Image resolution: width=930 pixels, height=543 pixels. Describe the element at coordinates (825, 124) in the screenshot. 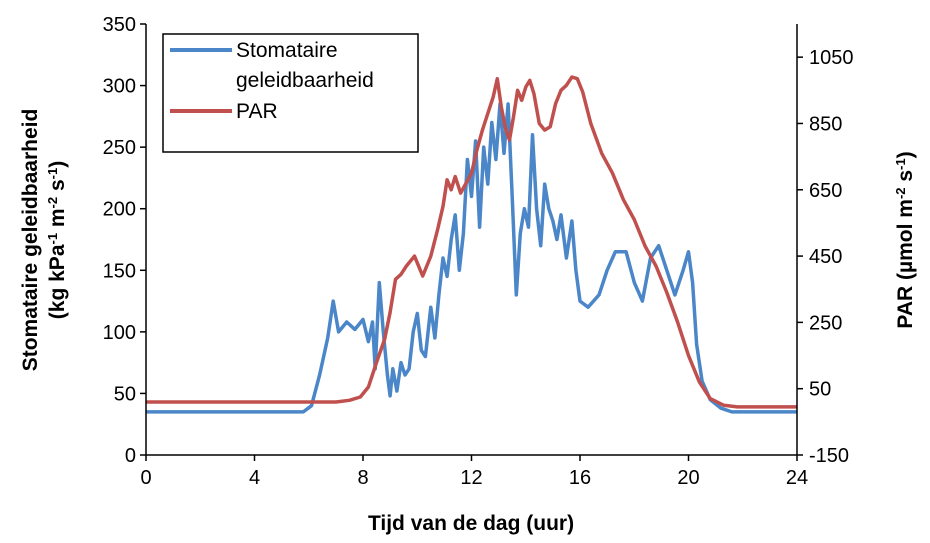

I see `right-y-tick-label: 850` at that location.